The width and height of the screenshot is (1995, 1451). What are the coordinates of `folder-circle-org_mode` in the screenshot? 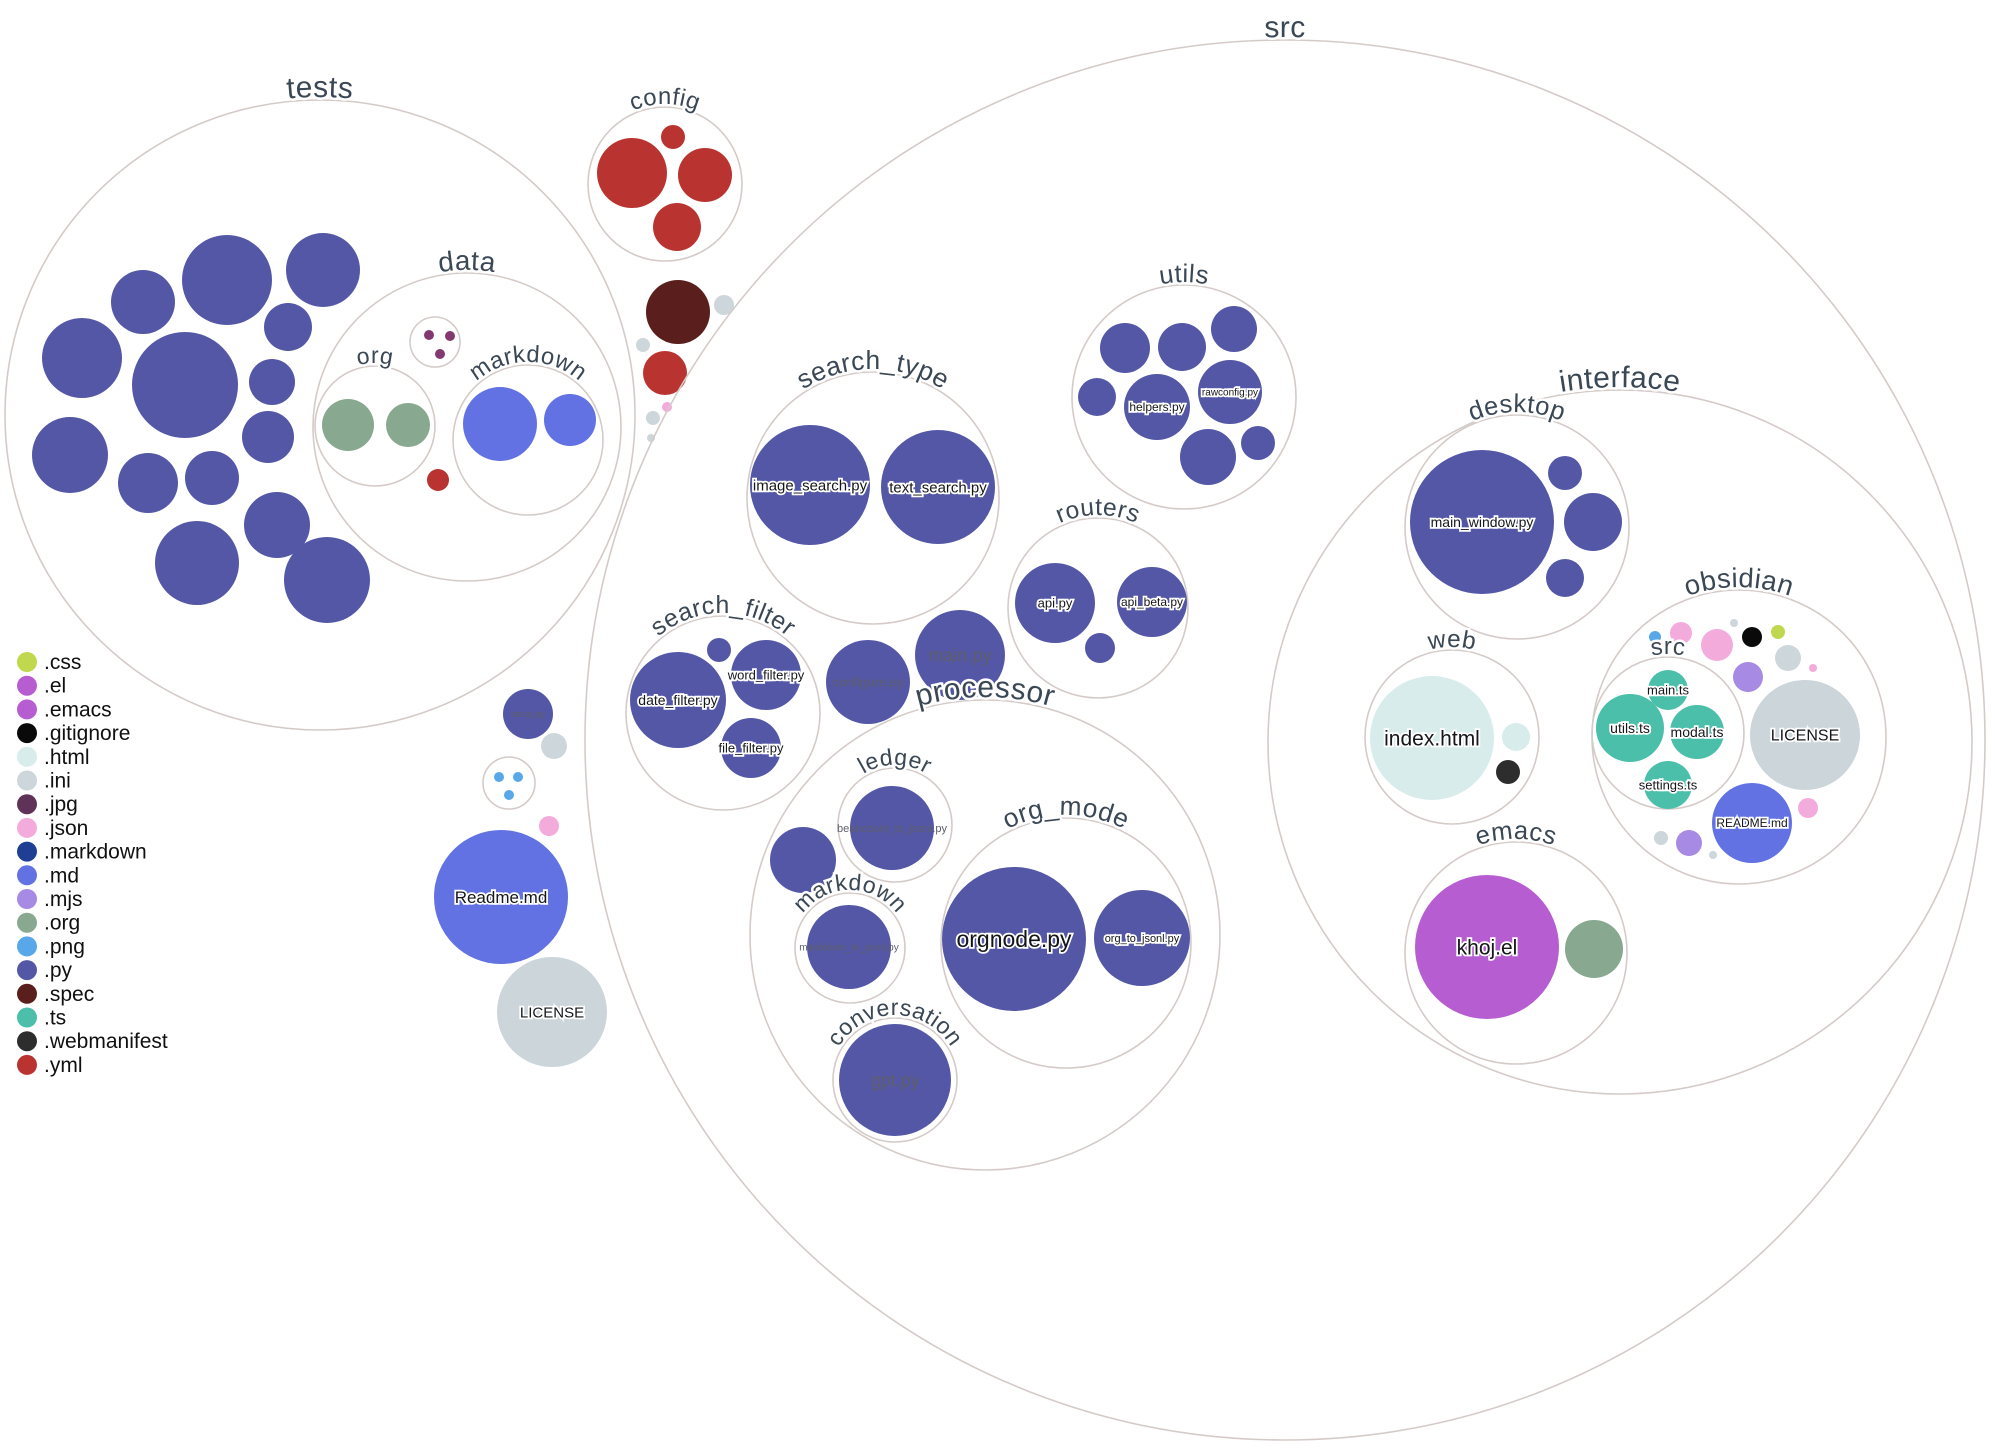 It's located at (1066, 943).